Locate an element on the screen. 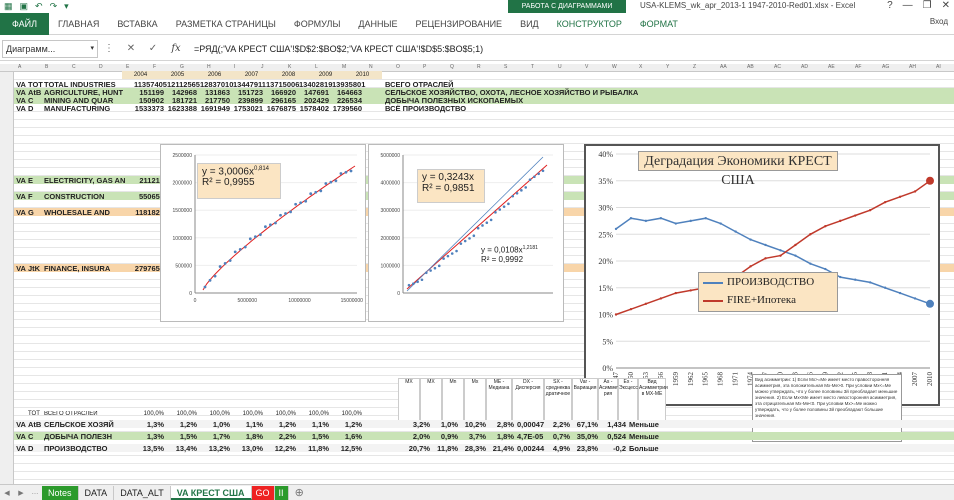  row-value: 13447911 is located at coordinates (249, 84).